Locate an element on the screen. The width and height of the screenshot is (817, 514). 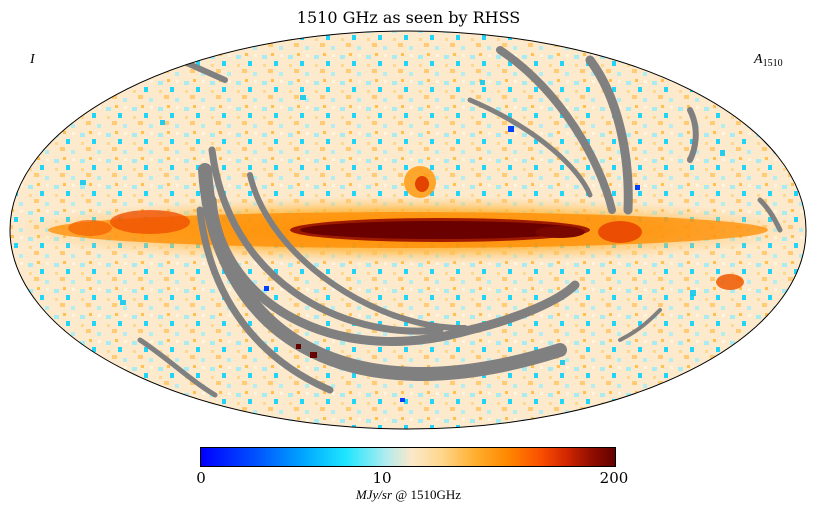
map-label: A1510 is located at coordinates (768, 60).